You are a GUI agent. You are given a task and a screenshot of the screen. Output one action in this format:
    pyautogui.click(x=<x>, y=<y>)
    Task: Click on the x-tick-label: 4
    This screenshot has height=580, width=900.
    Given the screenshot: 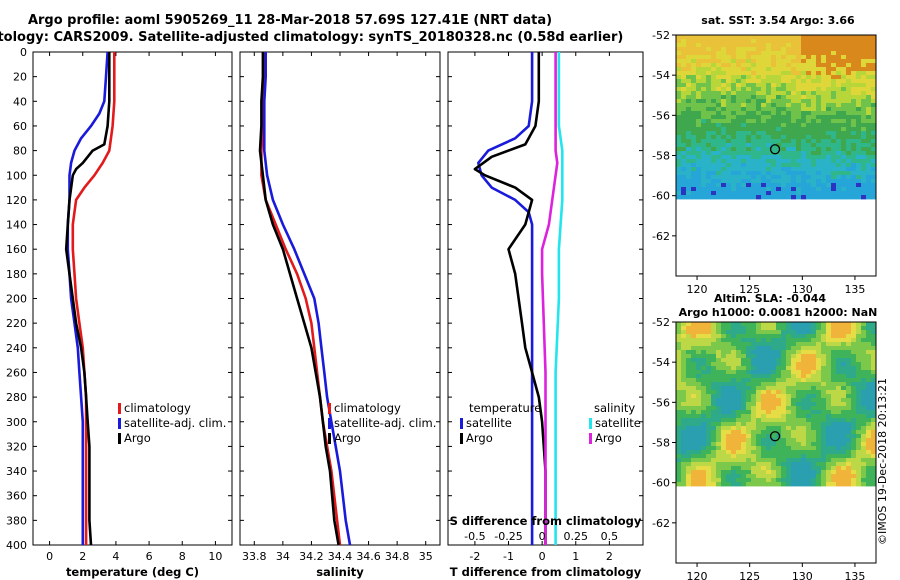 What is the action you would take?
    pyautogui.click(x=115, y=556)
    